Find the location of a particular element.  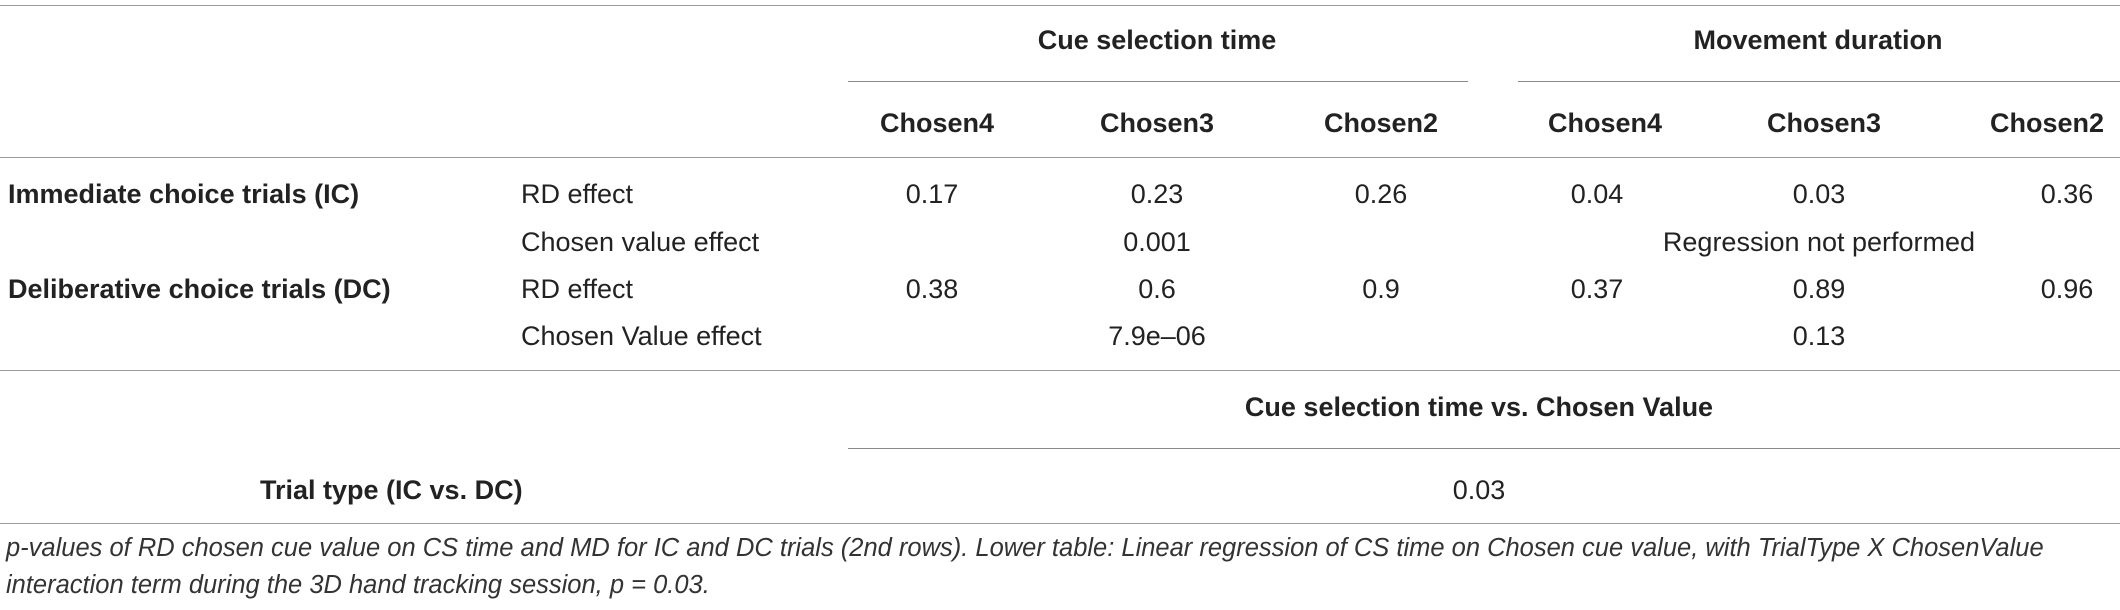

effect-label: Chosen value effect is located at coordinates (640, 242).